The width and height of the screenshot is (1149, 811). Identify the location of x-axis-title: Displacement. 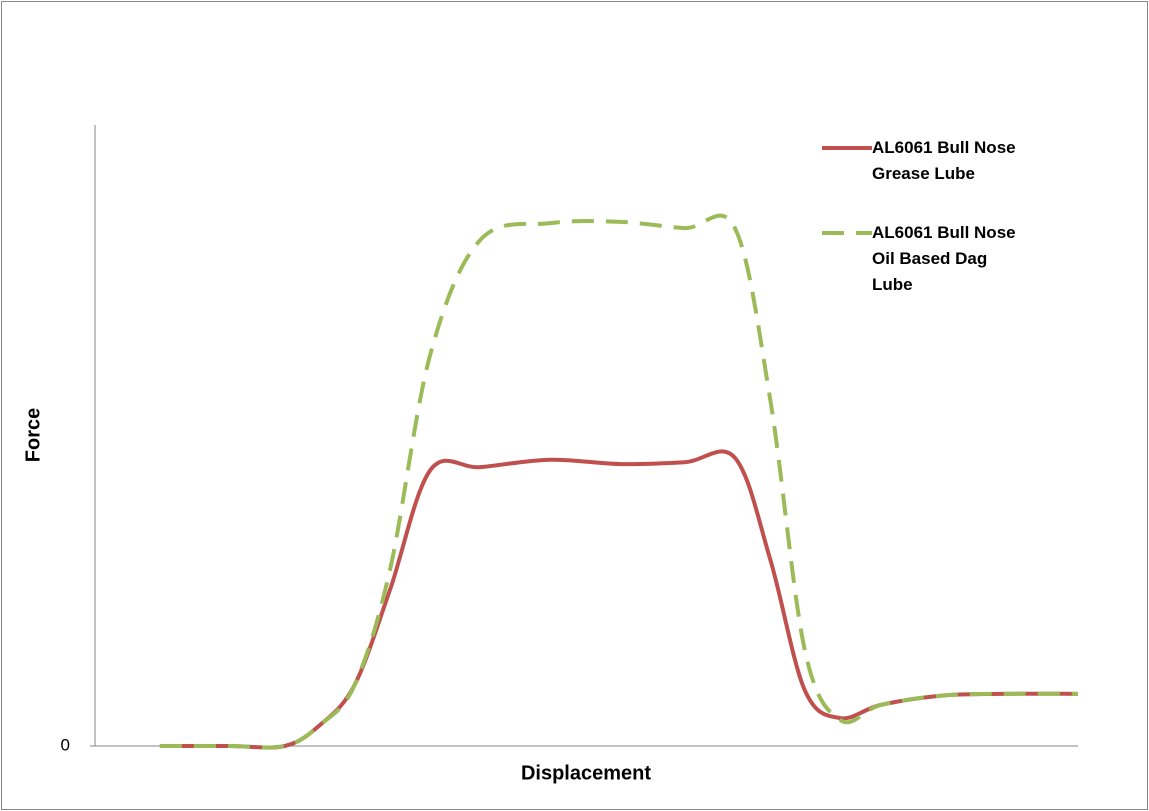
(586, 773).